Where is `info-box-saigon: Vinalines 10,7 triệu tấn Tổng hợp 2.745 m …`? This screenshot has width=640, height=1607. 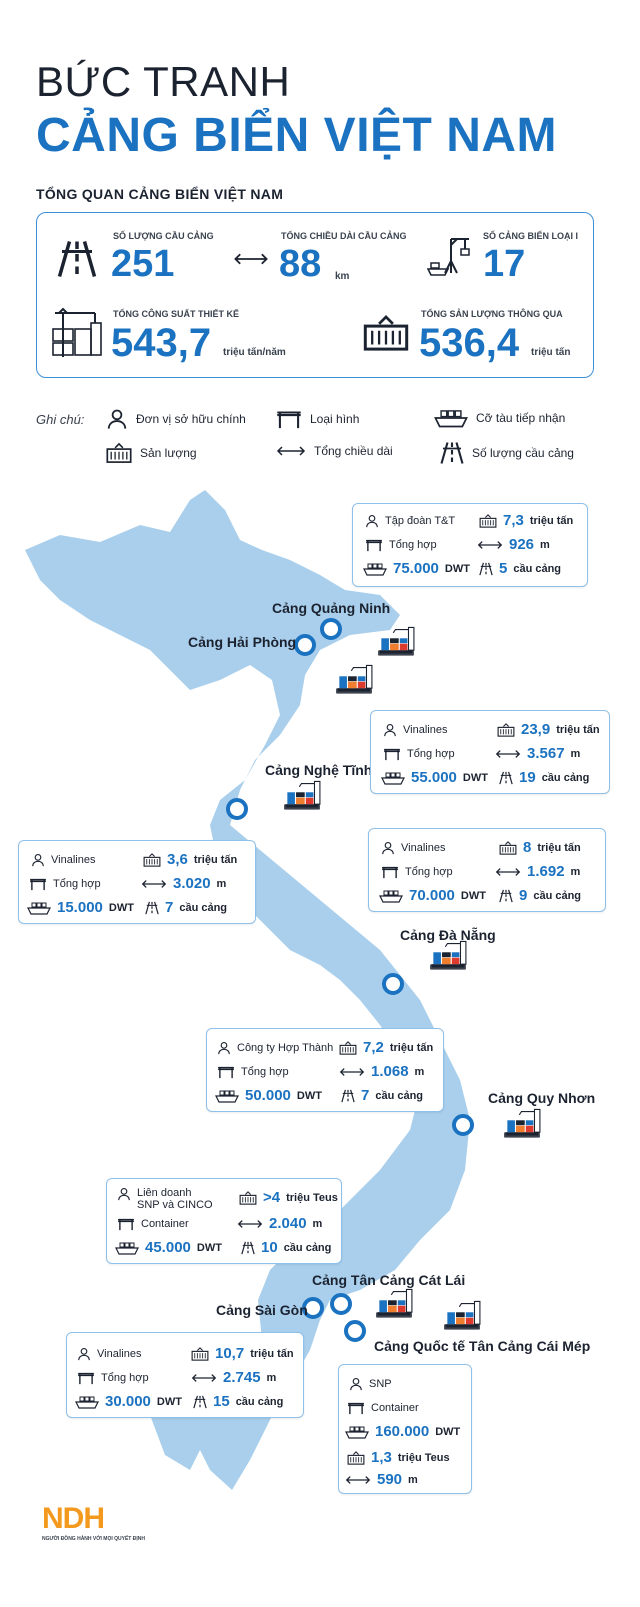 info-box-saigon: Vinalines 10,7 triệu tấn Tổng hợp 2.745 m … is located at coordinates (185, 1375).